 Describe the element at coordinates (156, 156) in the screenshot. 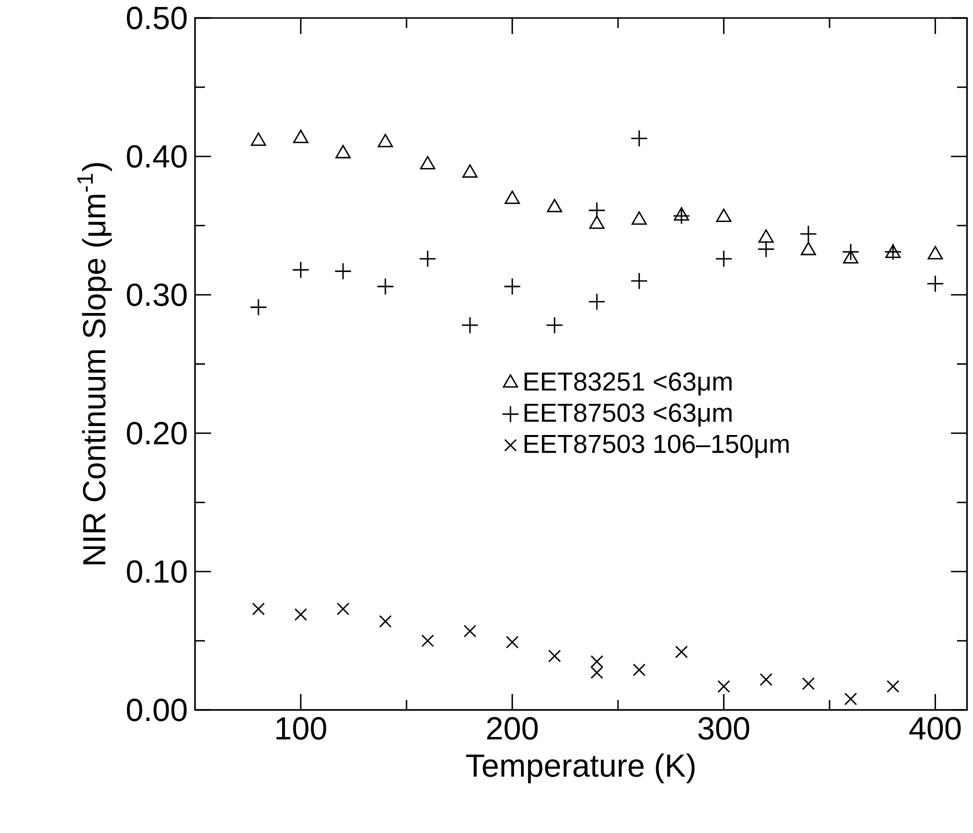

I see `y-tick-label: 0.40` at that location.